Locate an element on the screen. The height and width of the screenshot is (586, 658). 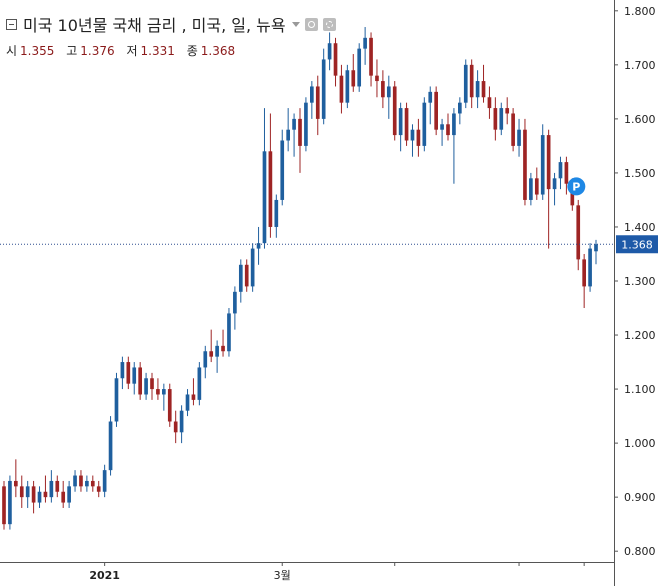
y-tick-label: 1.000 is located at coordinates (640, 443).